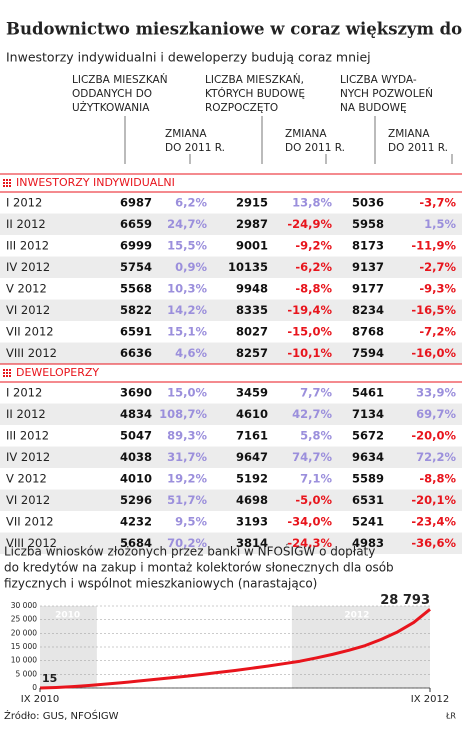  What do you see at coordinates (24, 646) in the screenshot?
I see `y-tick-label: 15 000` at bounding box center [24, 646].